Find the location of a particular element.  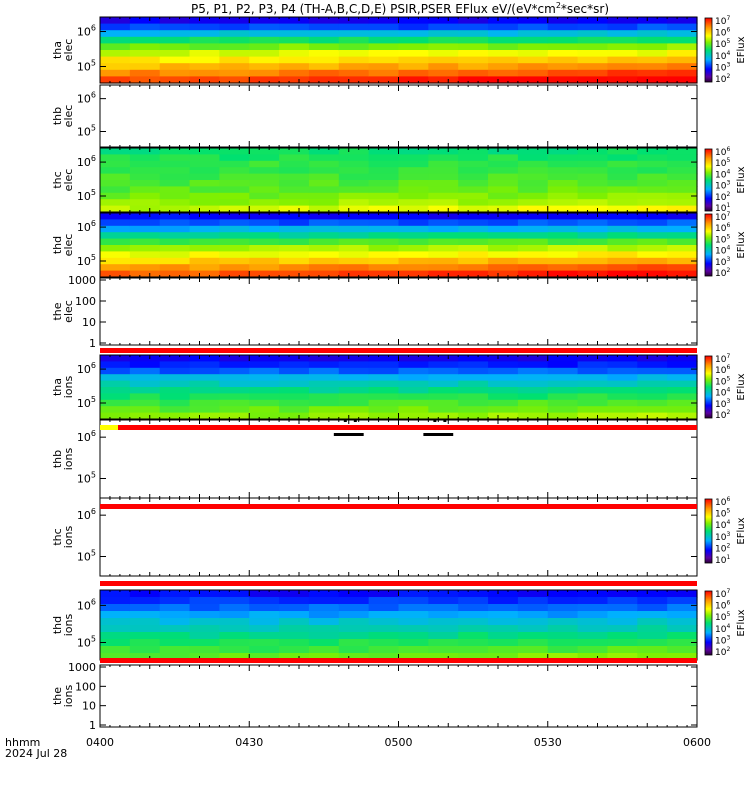

data-gap-mark is located at coordinates (348, 434).